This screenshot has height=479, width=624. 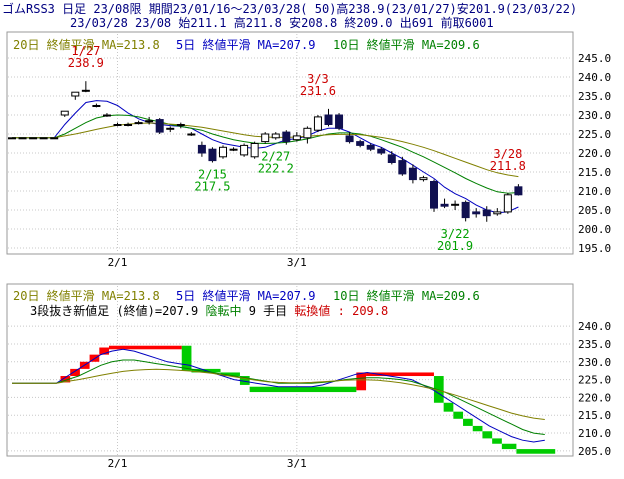 I want to click on legend-10day-lower: 10日 終値平滑 MA=209.6, so click(x=406, y=295).